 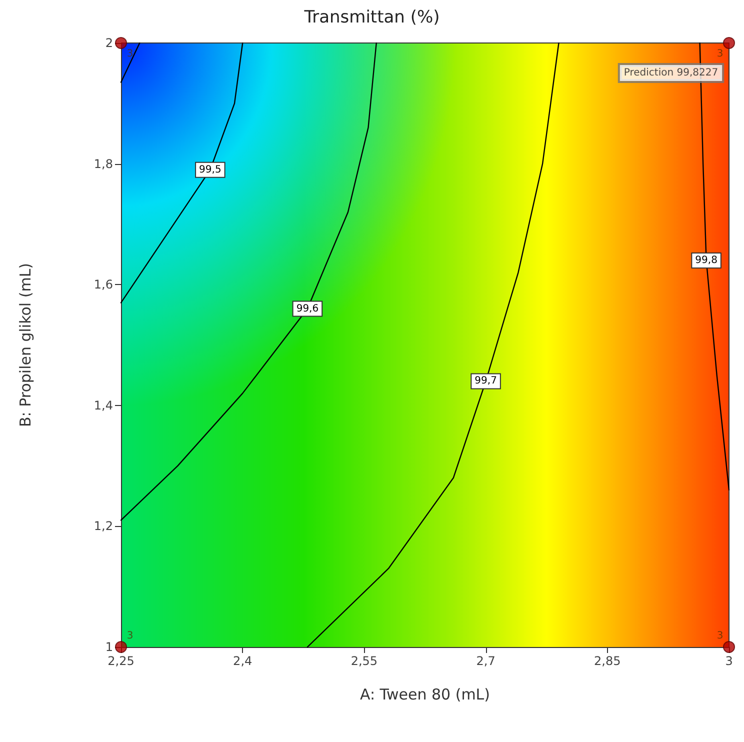 I want to click on x-axis-title: A: Tween 80 (mL), so click(x=425, y=695).